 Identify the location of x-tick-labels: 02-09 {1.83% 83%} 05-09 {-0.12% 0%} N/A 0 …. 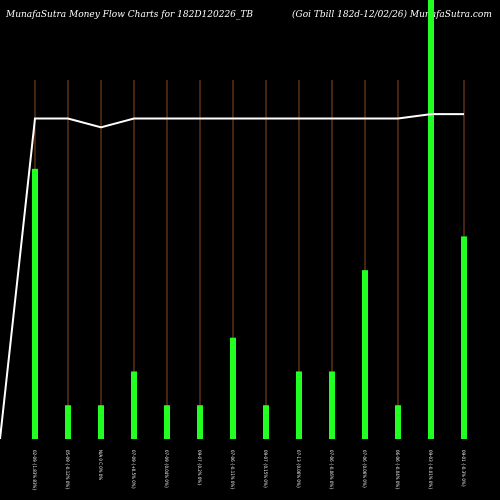
(249, 470).